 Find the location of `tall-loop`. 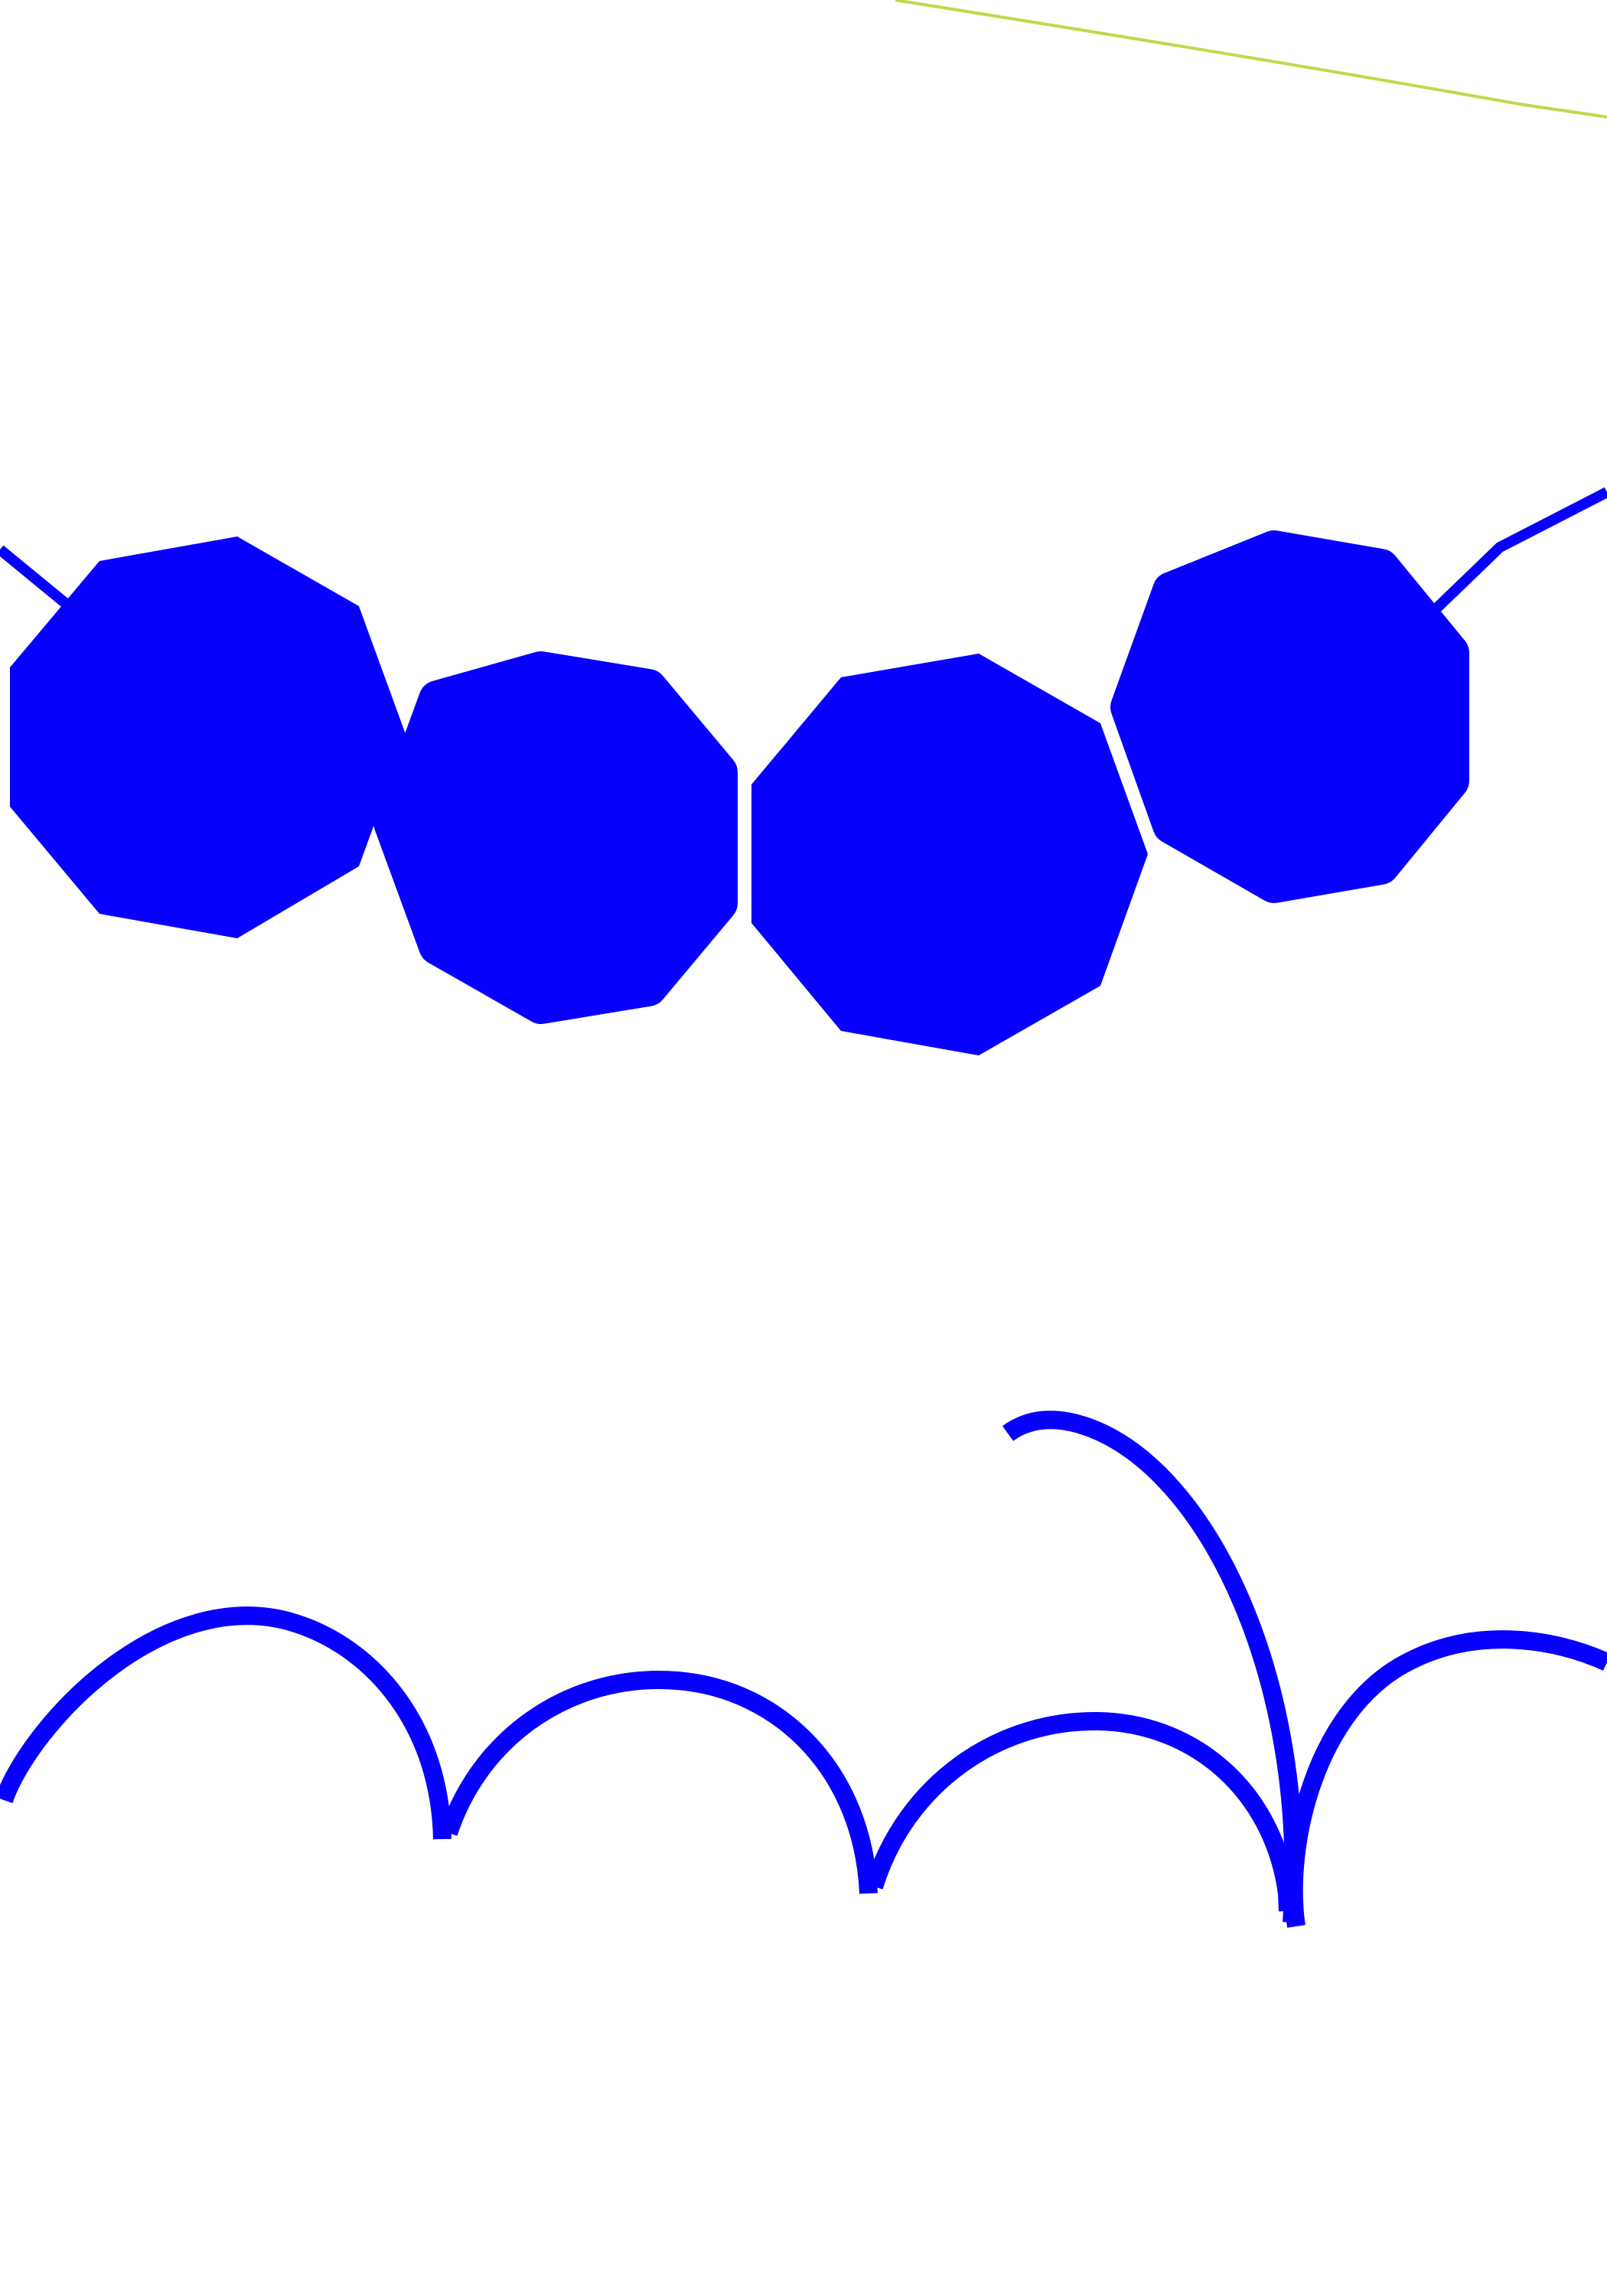

tall-loop is located at coordinates (1152, 1667).